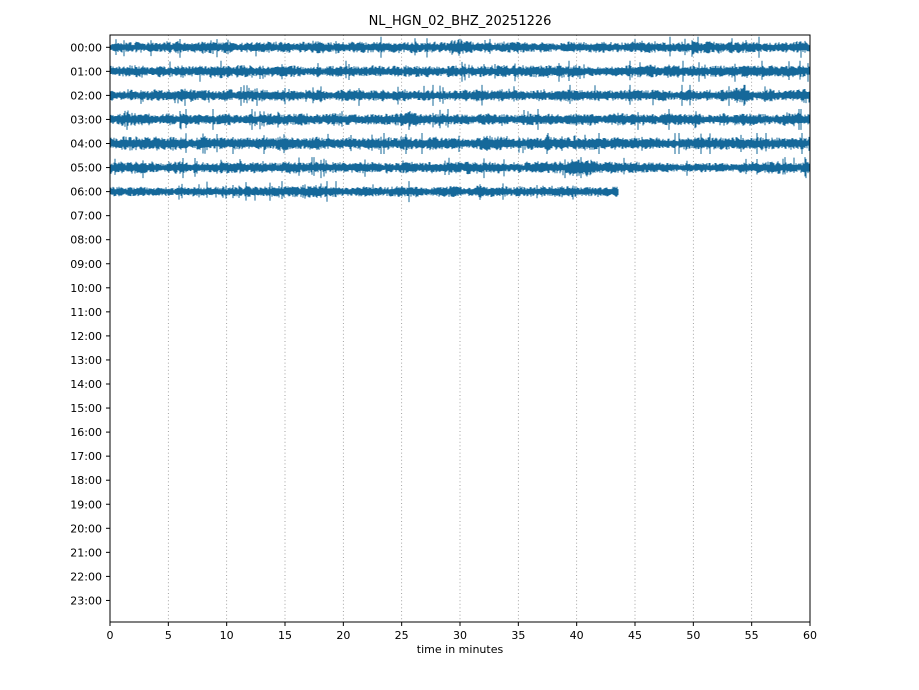  I want to click on y-tick-label: 16:00, so click(86, 432).